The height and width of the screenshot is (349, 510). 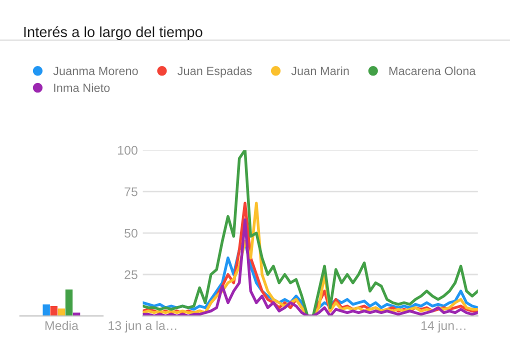 I want to click on y-tick-label: 50, so click(x=131, y=233).